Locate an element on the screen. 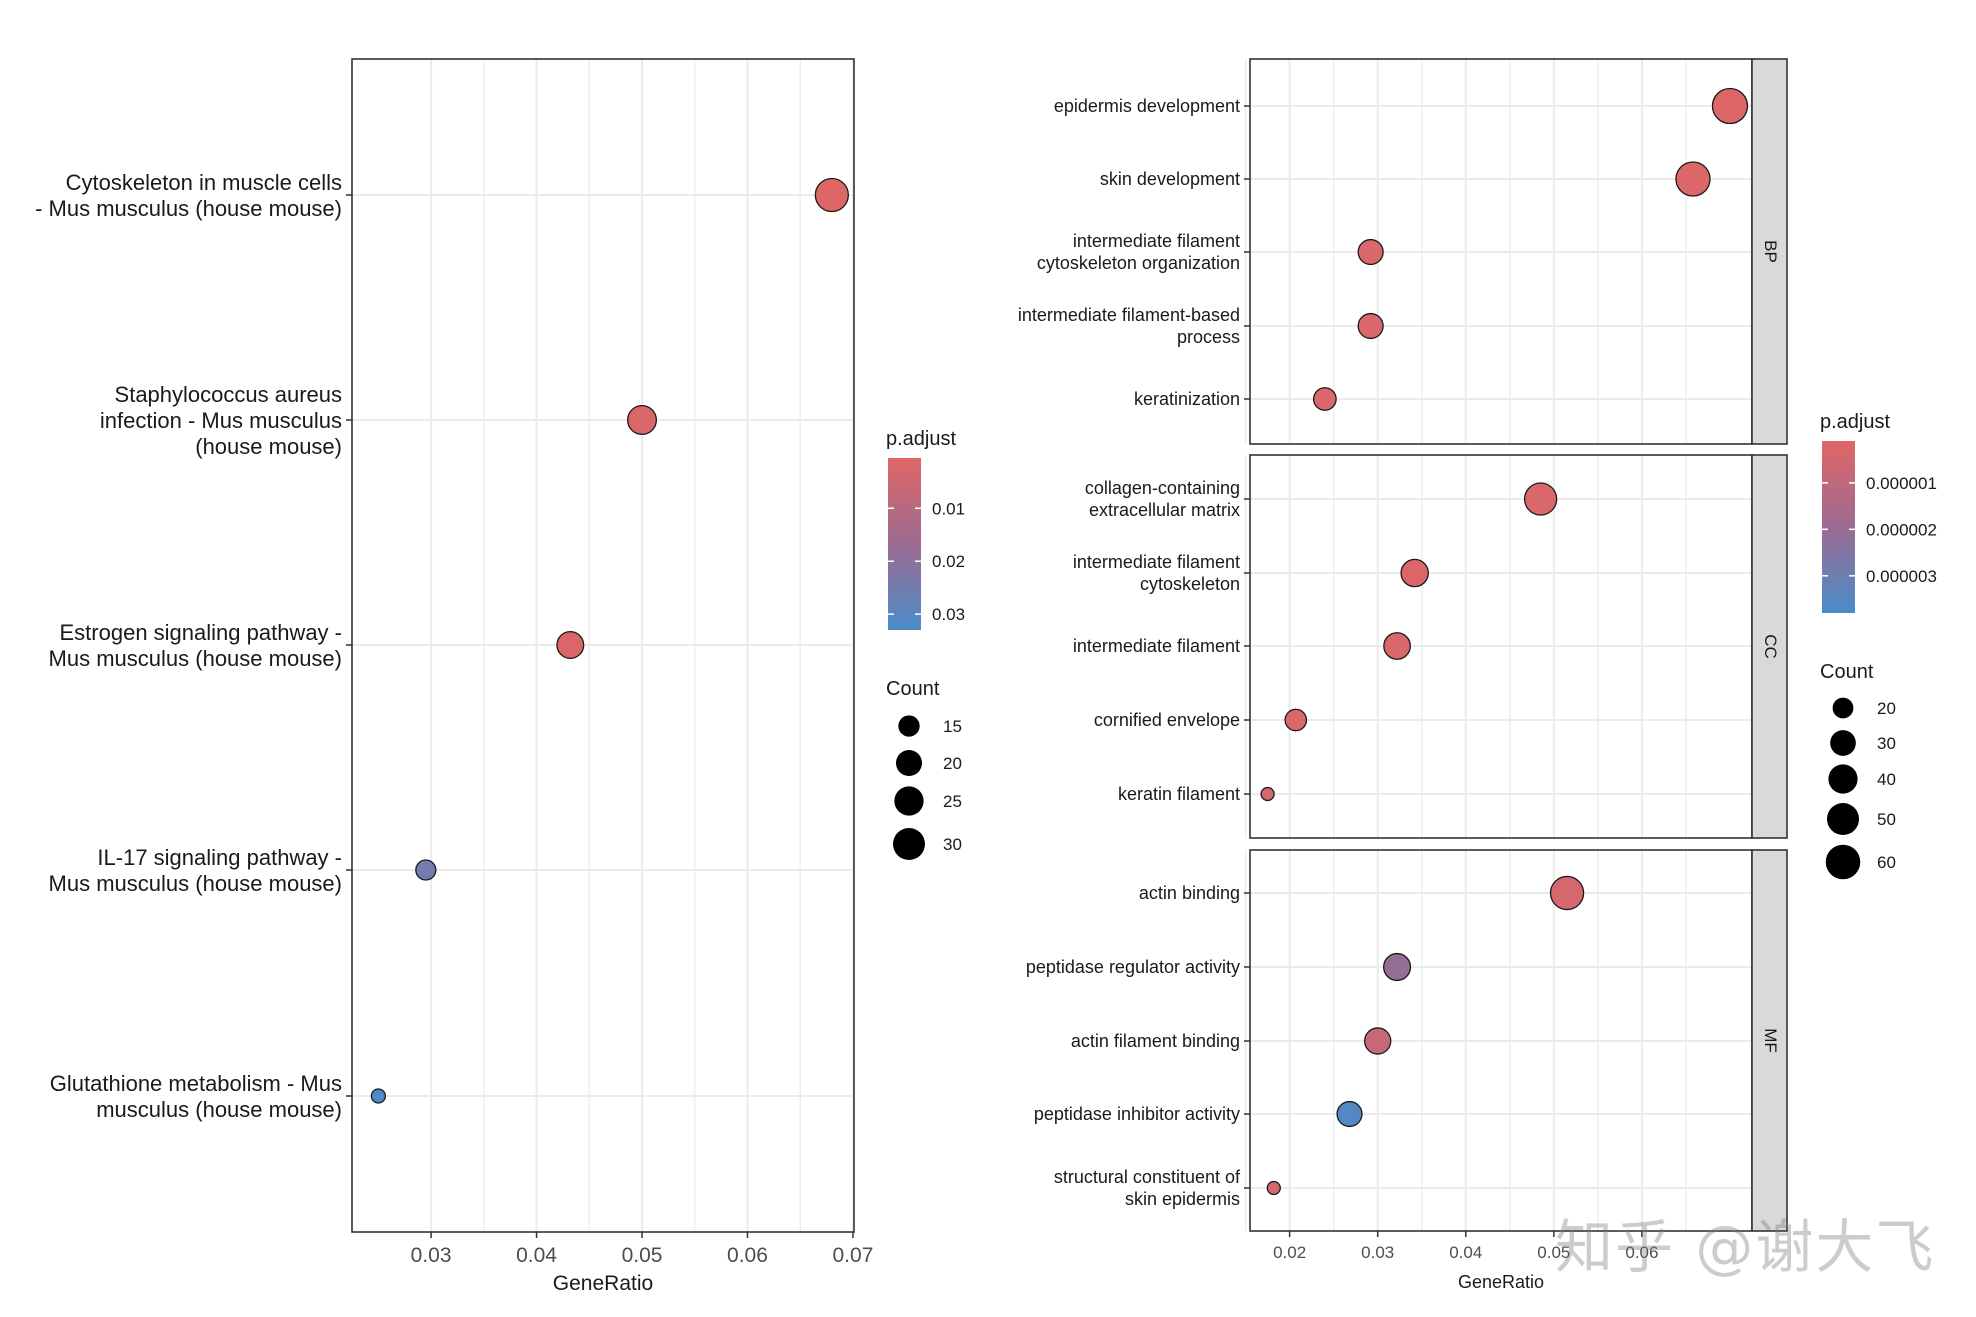  y-tick-label: - Mus musculus (house mouse) is located at coordinates (188, 208).